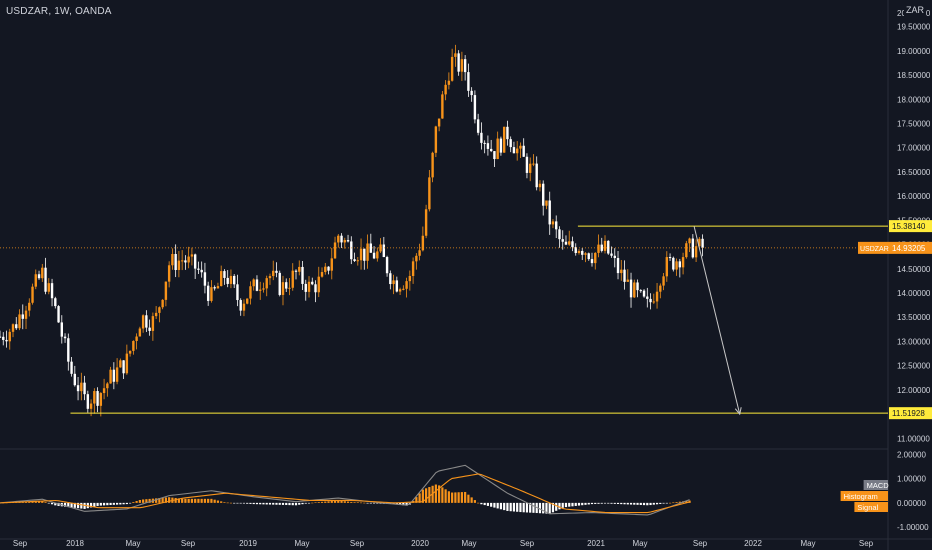 This screenshot has width=932, height=550. What do you see at coordinates (717, 320) in the screenshot?
I see `projection-arrow` at bounding box center [717, 320].